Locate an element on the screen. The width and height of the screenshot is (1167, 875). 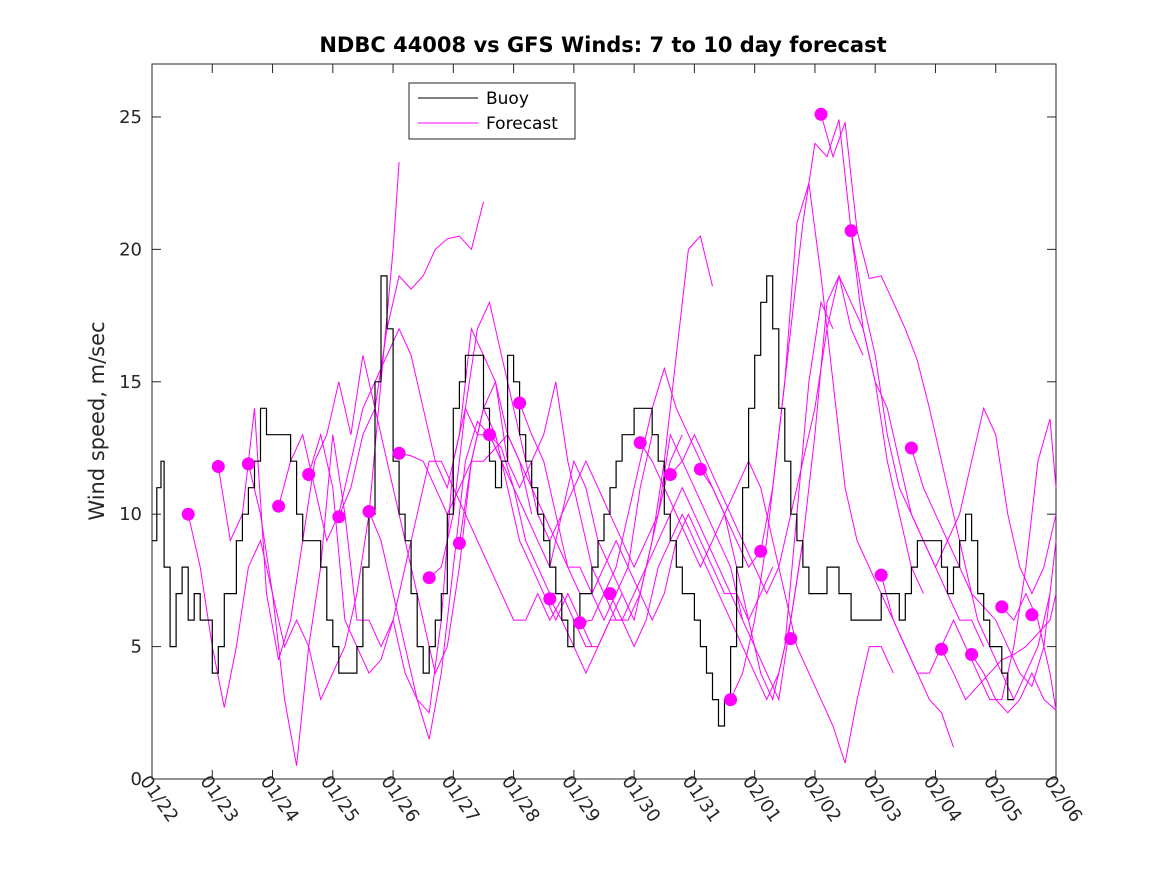
y-tick-label: 10 is located at coordinates (130, 514).